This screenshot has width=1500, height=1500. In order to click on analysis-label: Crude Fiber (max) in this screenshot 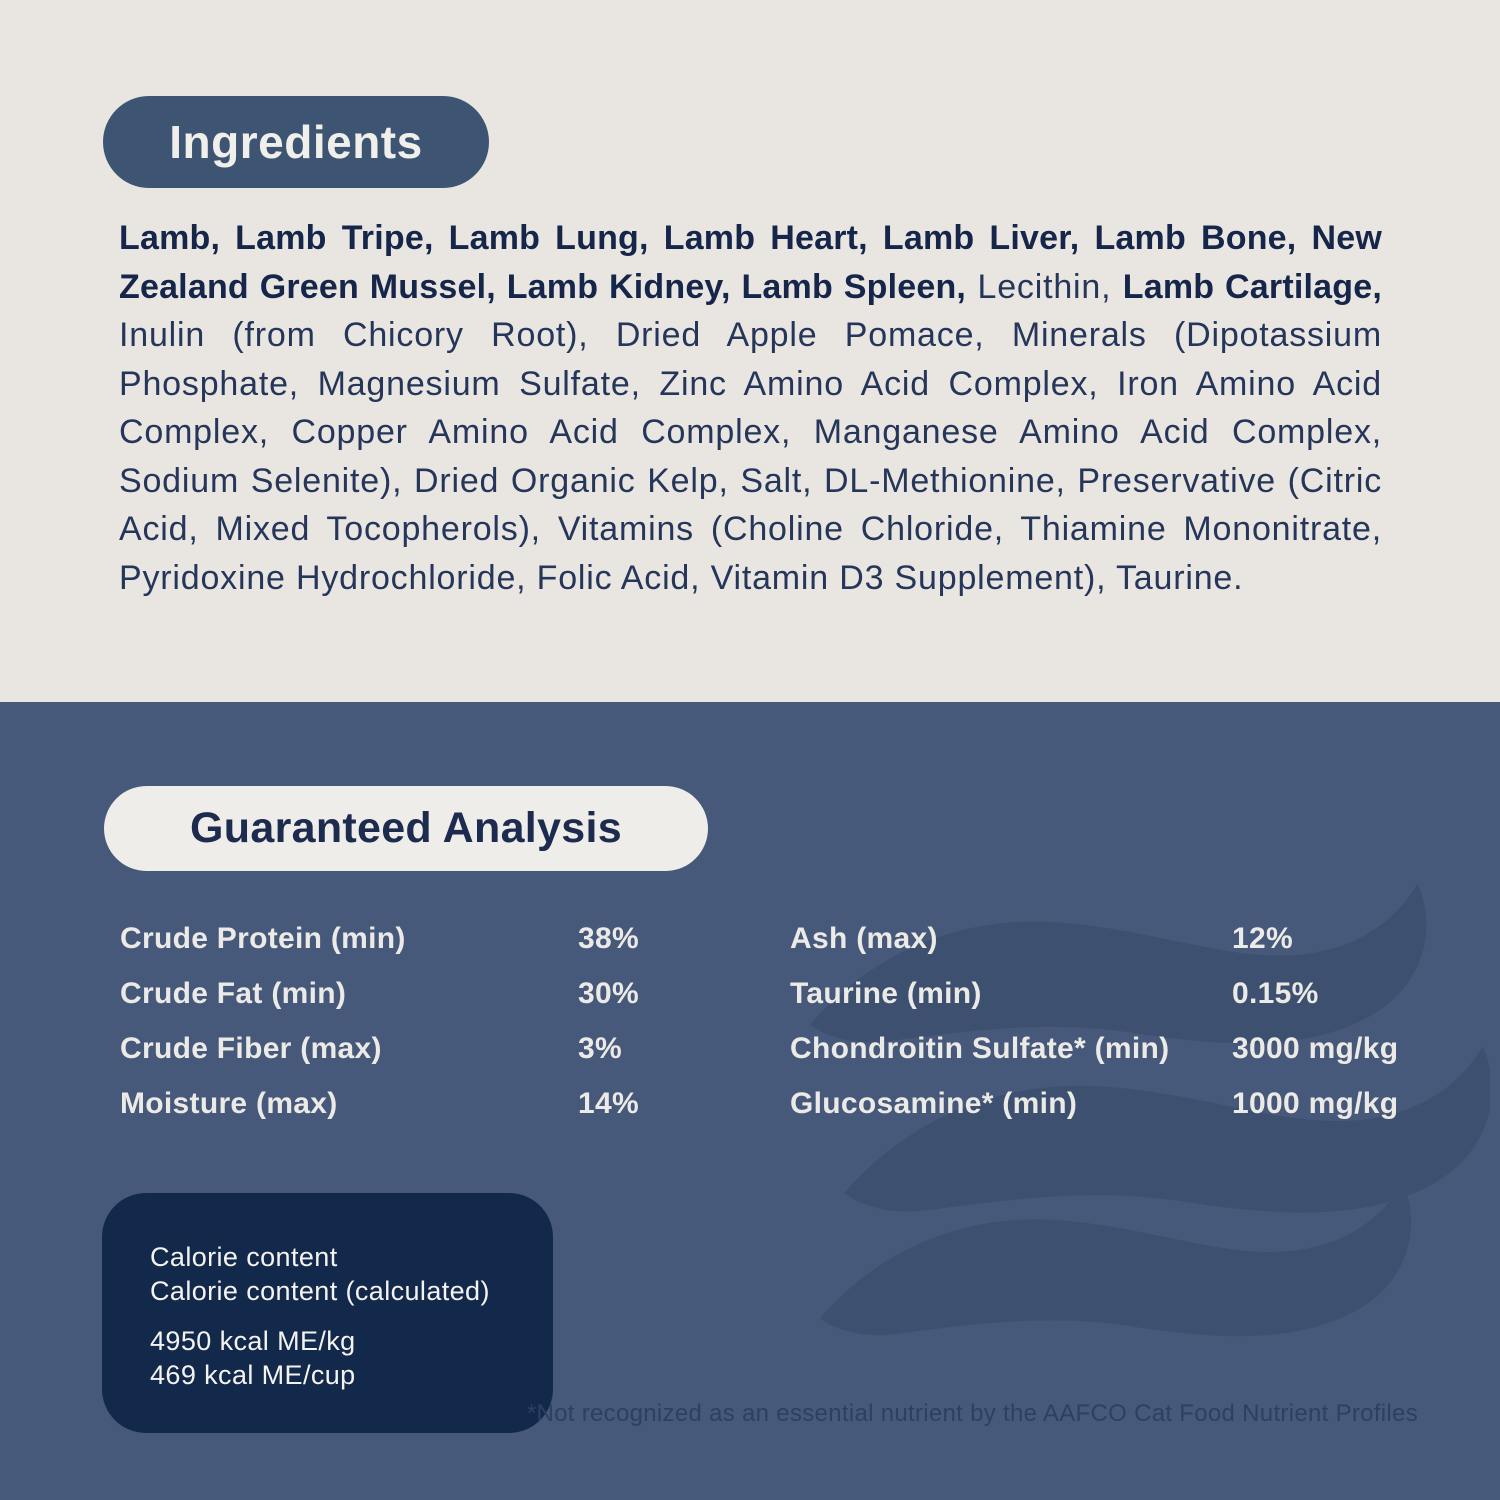, I will do `click(251, 1048)`.